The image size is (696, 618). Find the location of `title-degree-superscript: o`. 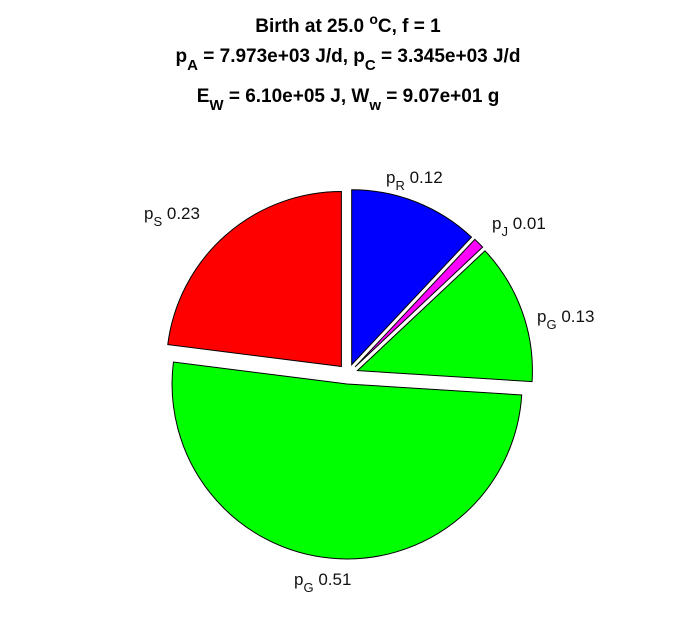

title-degree-superscript: o is located at coordinates (373, 19).